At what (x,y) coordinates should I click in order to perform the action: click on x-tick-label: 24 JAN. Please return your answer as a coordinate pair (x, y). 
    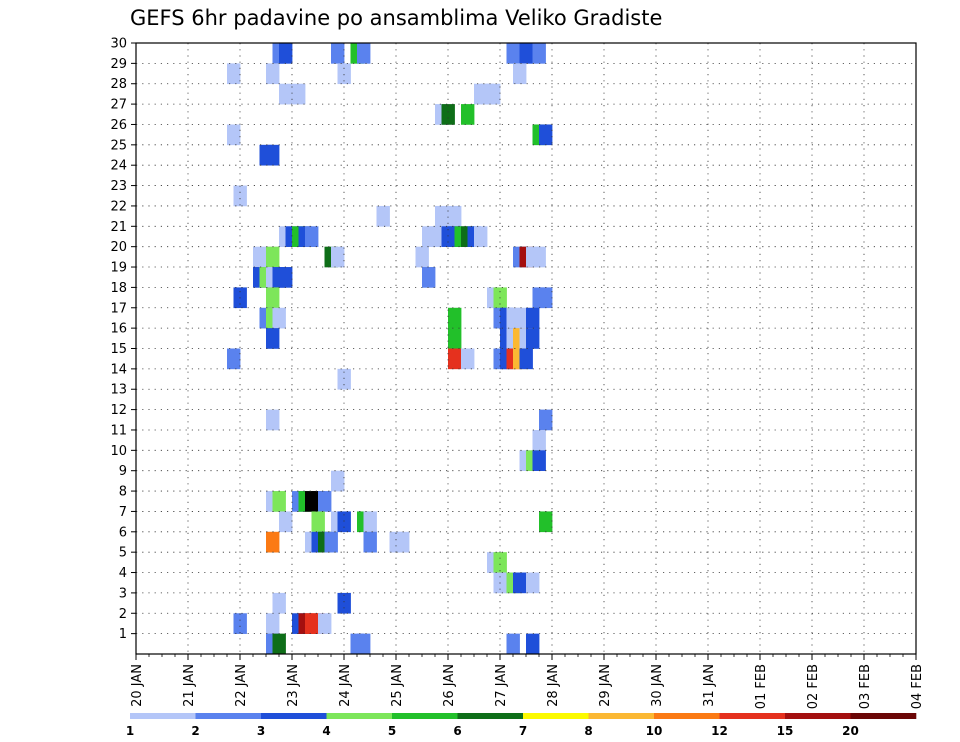
    Looking at the image, I should click on (345, 685).